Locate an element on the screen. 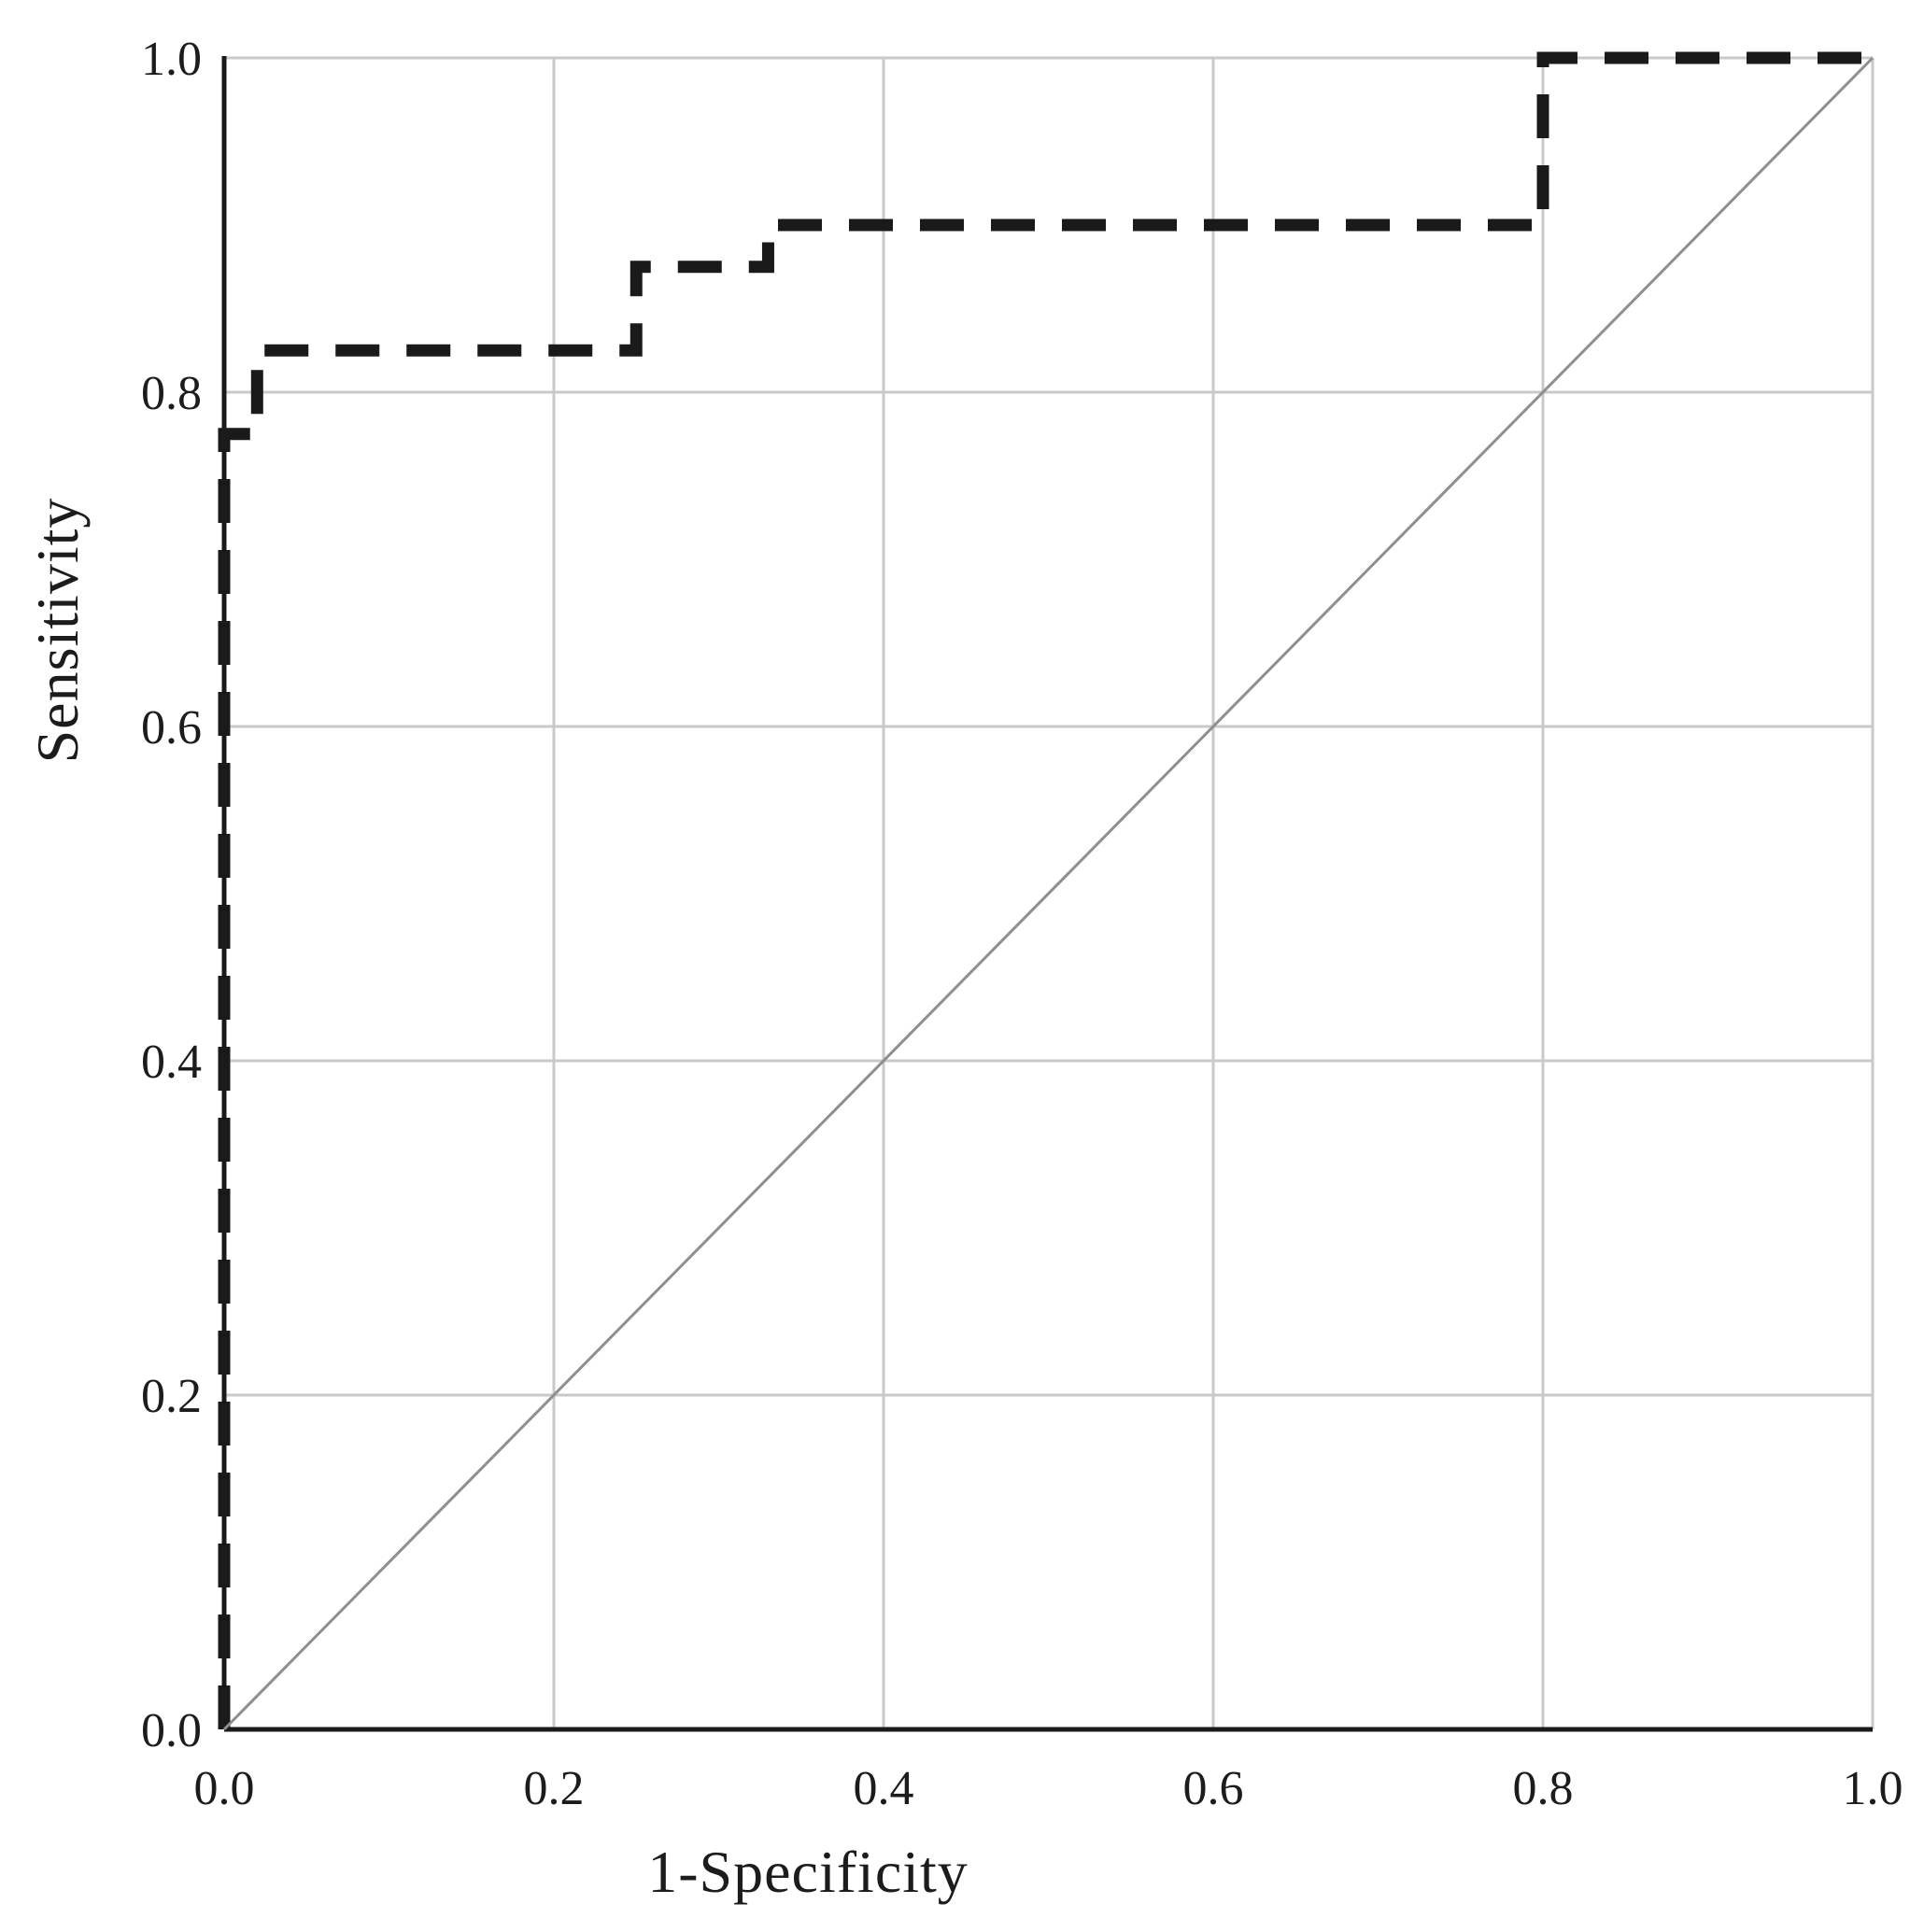 Image resolution: width=1924 pixels, height=1932 pixels. y-axis-title: Sensitivity is located at coordinates (57, 630).